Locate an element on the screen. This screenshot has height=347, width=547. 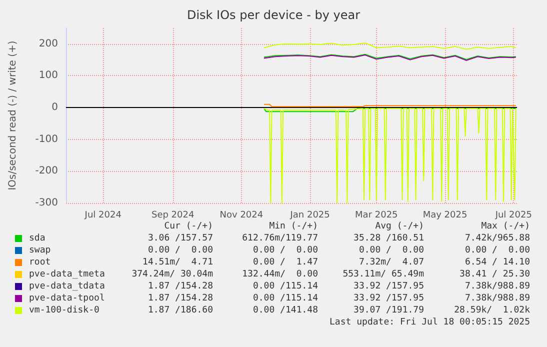
y-tick-label: 0 is located at coordinates (55, 108).